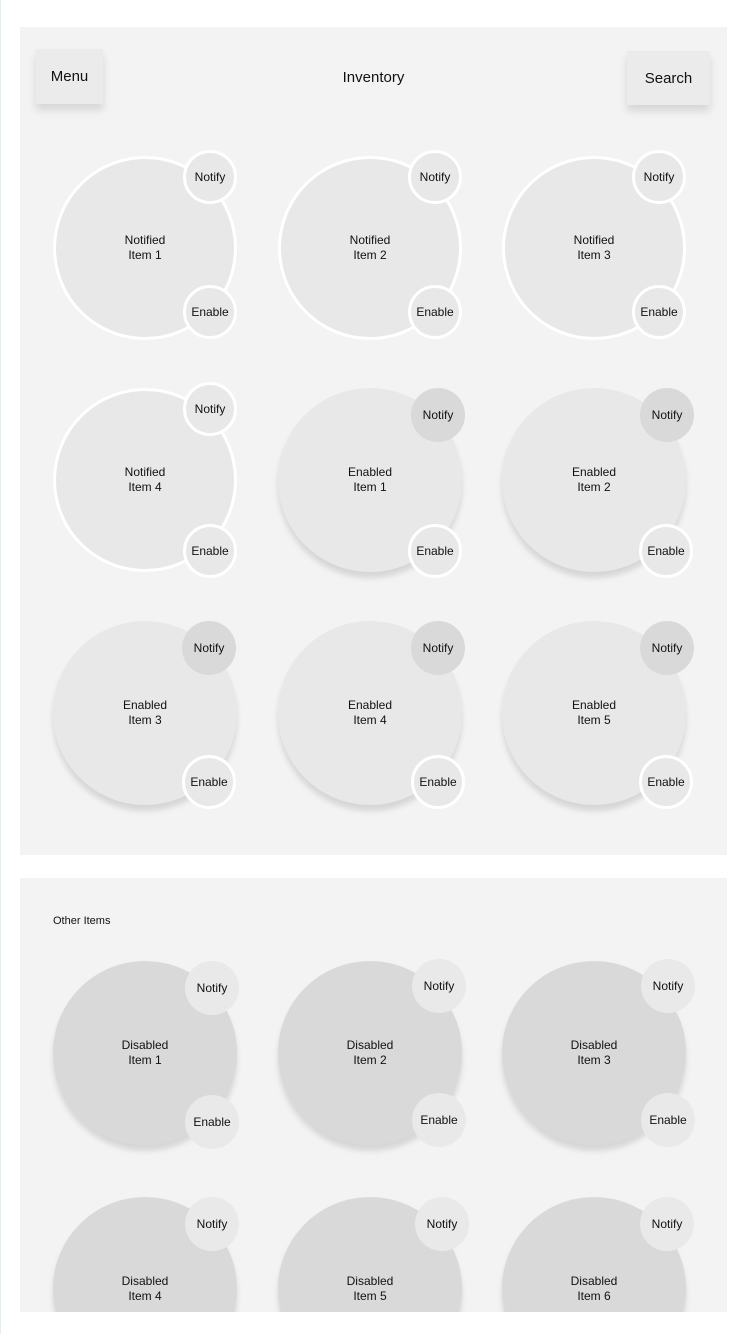  Describe the element at coordinates (145, 247) in the screenshot. I see `item-label: Notified Item 1` at that location.